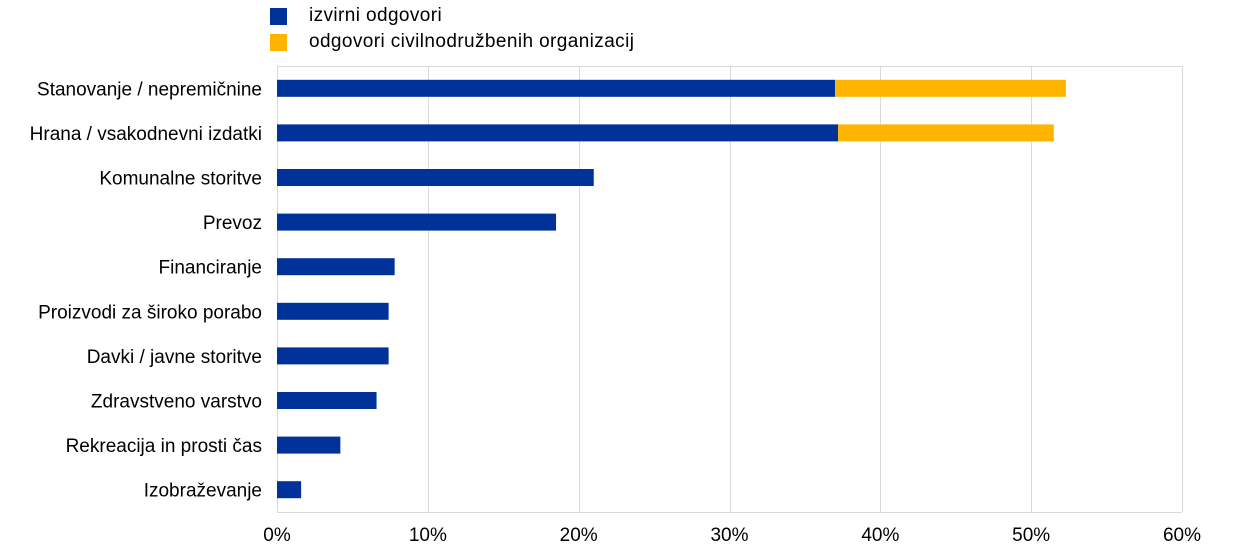  I want to click on legend-label-original: izvirni odgovori, so click(376, 15).